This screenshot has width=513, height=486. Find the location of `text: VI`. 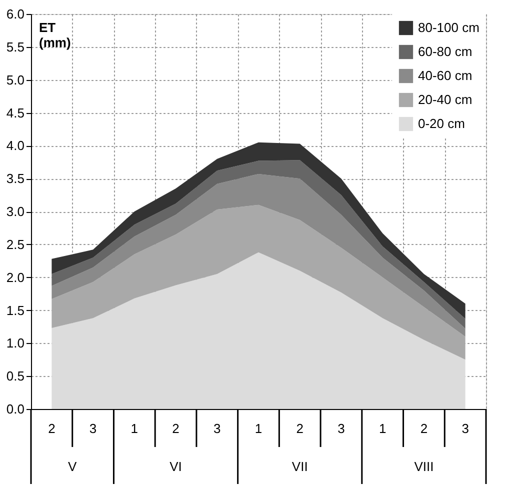

text: VI is located at coordinates (176, 466).